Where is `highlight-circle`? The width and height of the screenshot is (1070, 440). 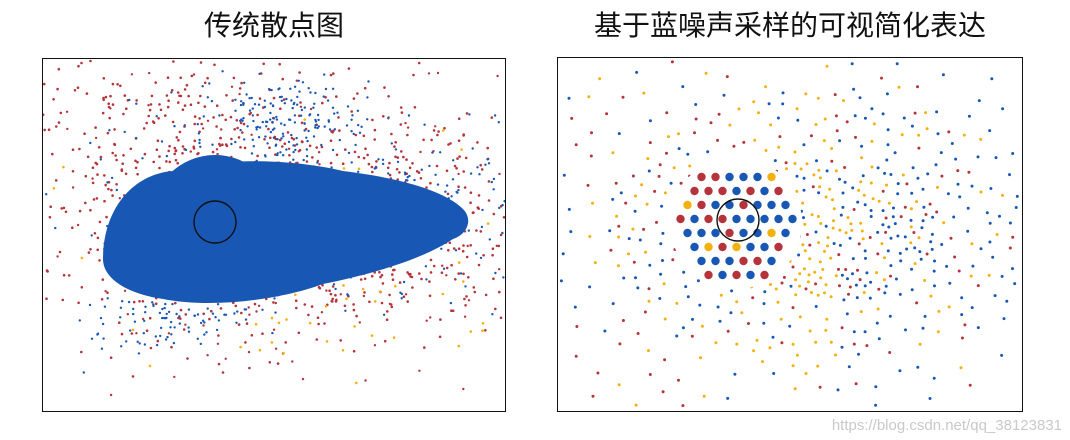 highlight-circle is located at coordinates (738, 220).